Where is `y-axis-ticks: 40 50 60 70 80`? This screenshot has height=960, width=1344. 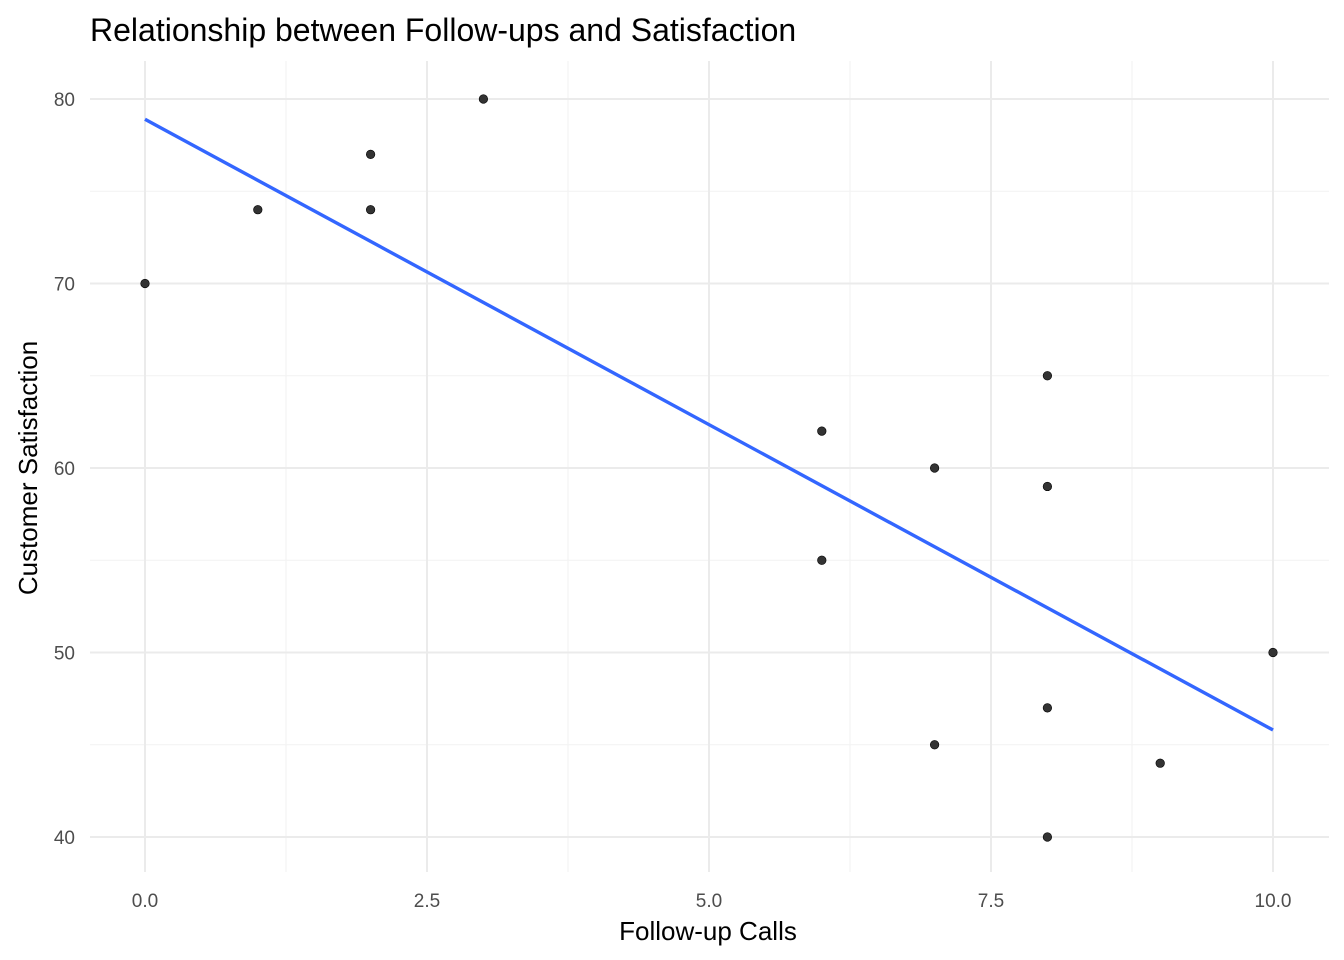
y-axis-ticks: 40 50 60 70 80 is located at coordinates (64, 469).